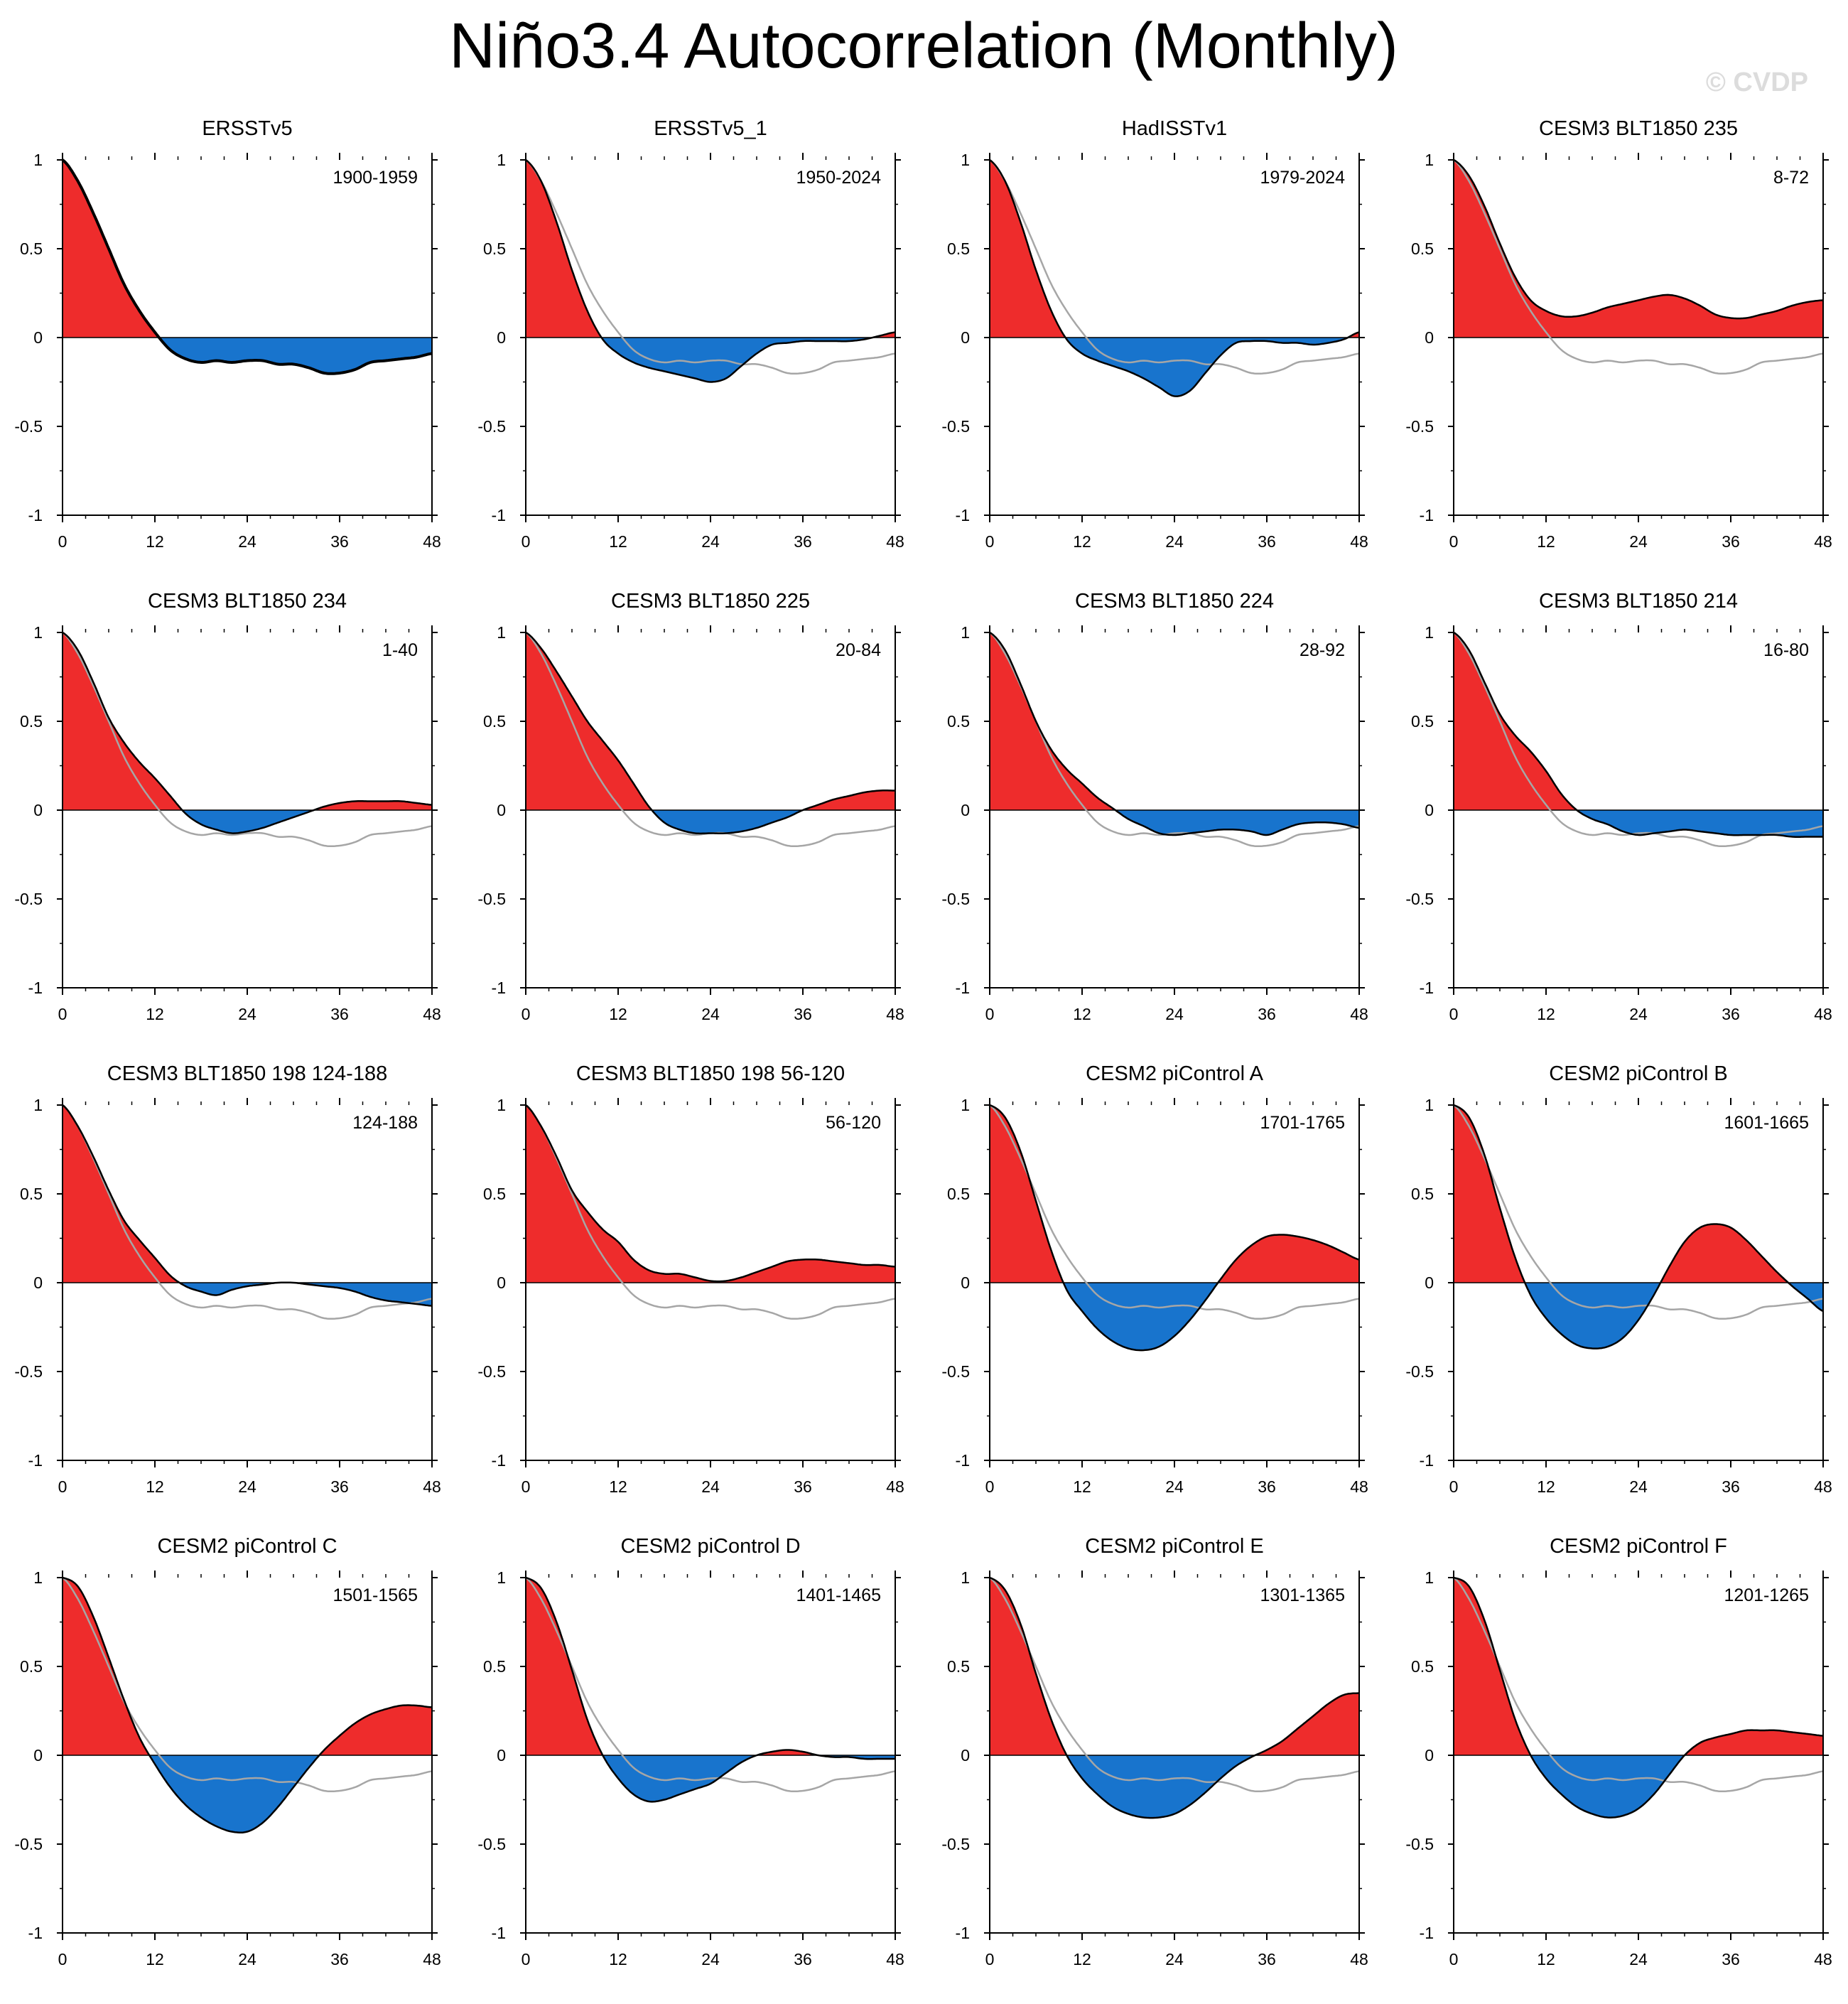 This screenshot has height=2004, width=1848. What do you see at coordinates (1303, 1123) in the screenshot?
I see `period-label: 1701-1765` at bounding box center [1303, 1123].